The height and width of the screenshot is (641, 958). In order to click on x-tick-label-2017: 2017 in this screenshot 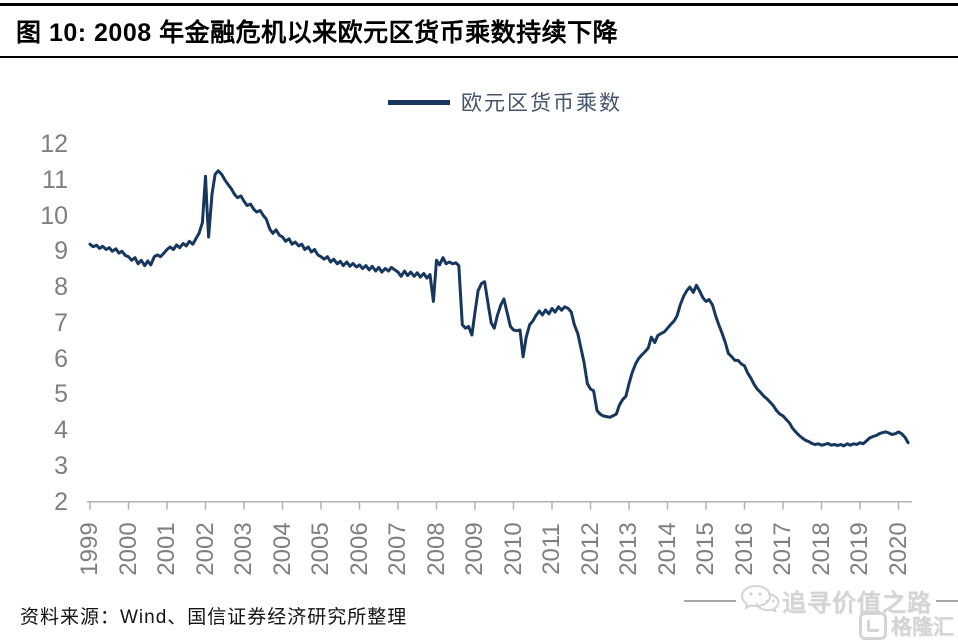, I will do `click(782, 549)`.